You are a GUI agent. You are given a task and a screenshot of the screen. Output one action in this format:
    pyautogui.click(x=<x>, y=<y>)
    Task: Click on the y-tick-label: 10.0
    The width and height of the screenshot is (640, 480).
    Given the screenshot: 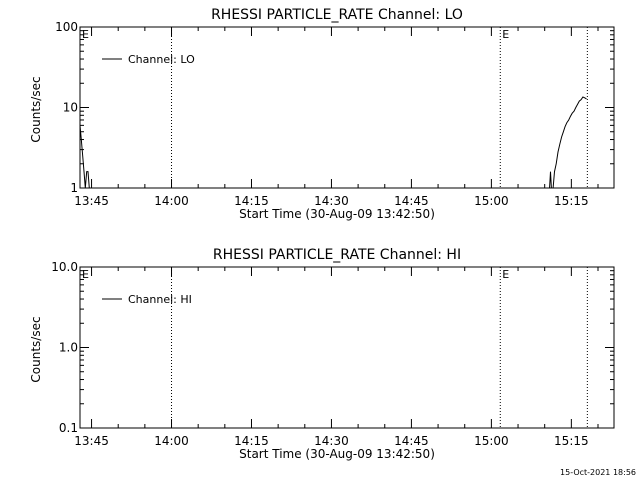 What is the action you would take?
    pyautogui.click(x=64, y=267)
    